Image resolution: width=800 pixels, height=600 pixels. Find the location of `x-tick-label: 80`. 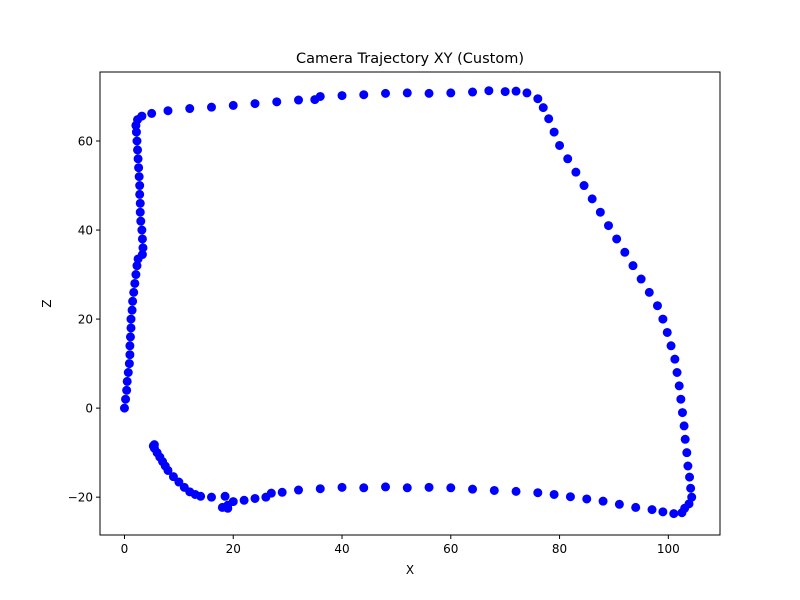

x-tick-label: 80 is located at coordinates (559, 549).